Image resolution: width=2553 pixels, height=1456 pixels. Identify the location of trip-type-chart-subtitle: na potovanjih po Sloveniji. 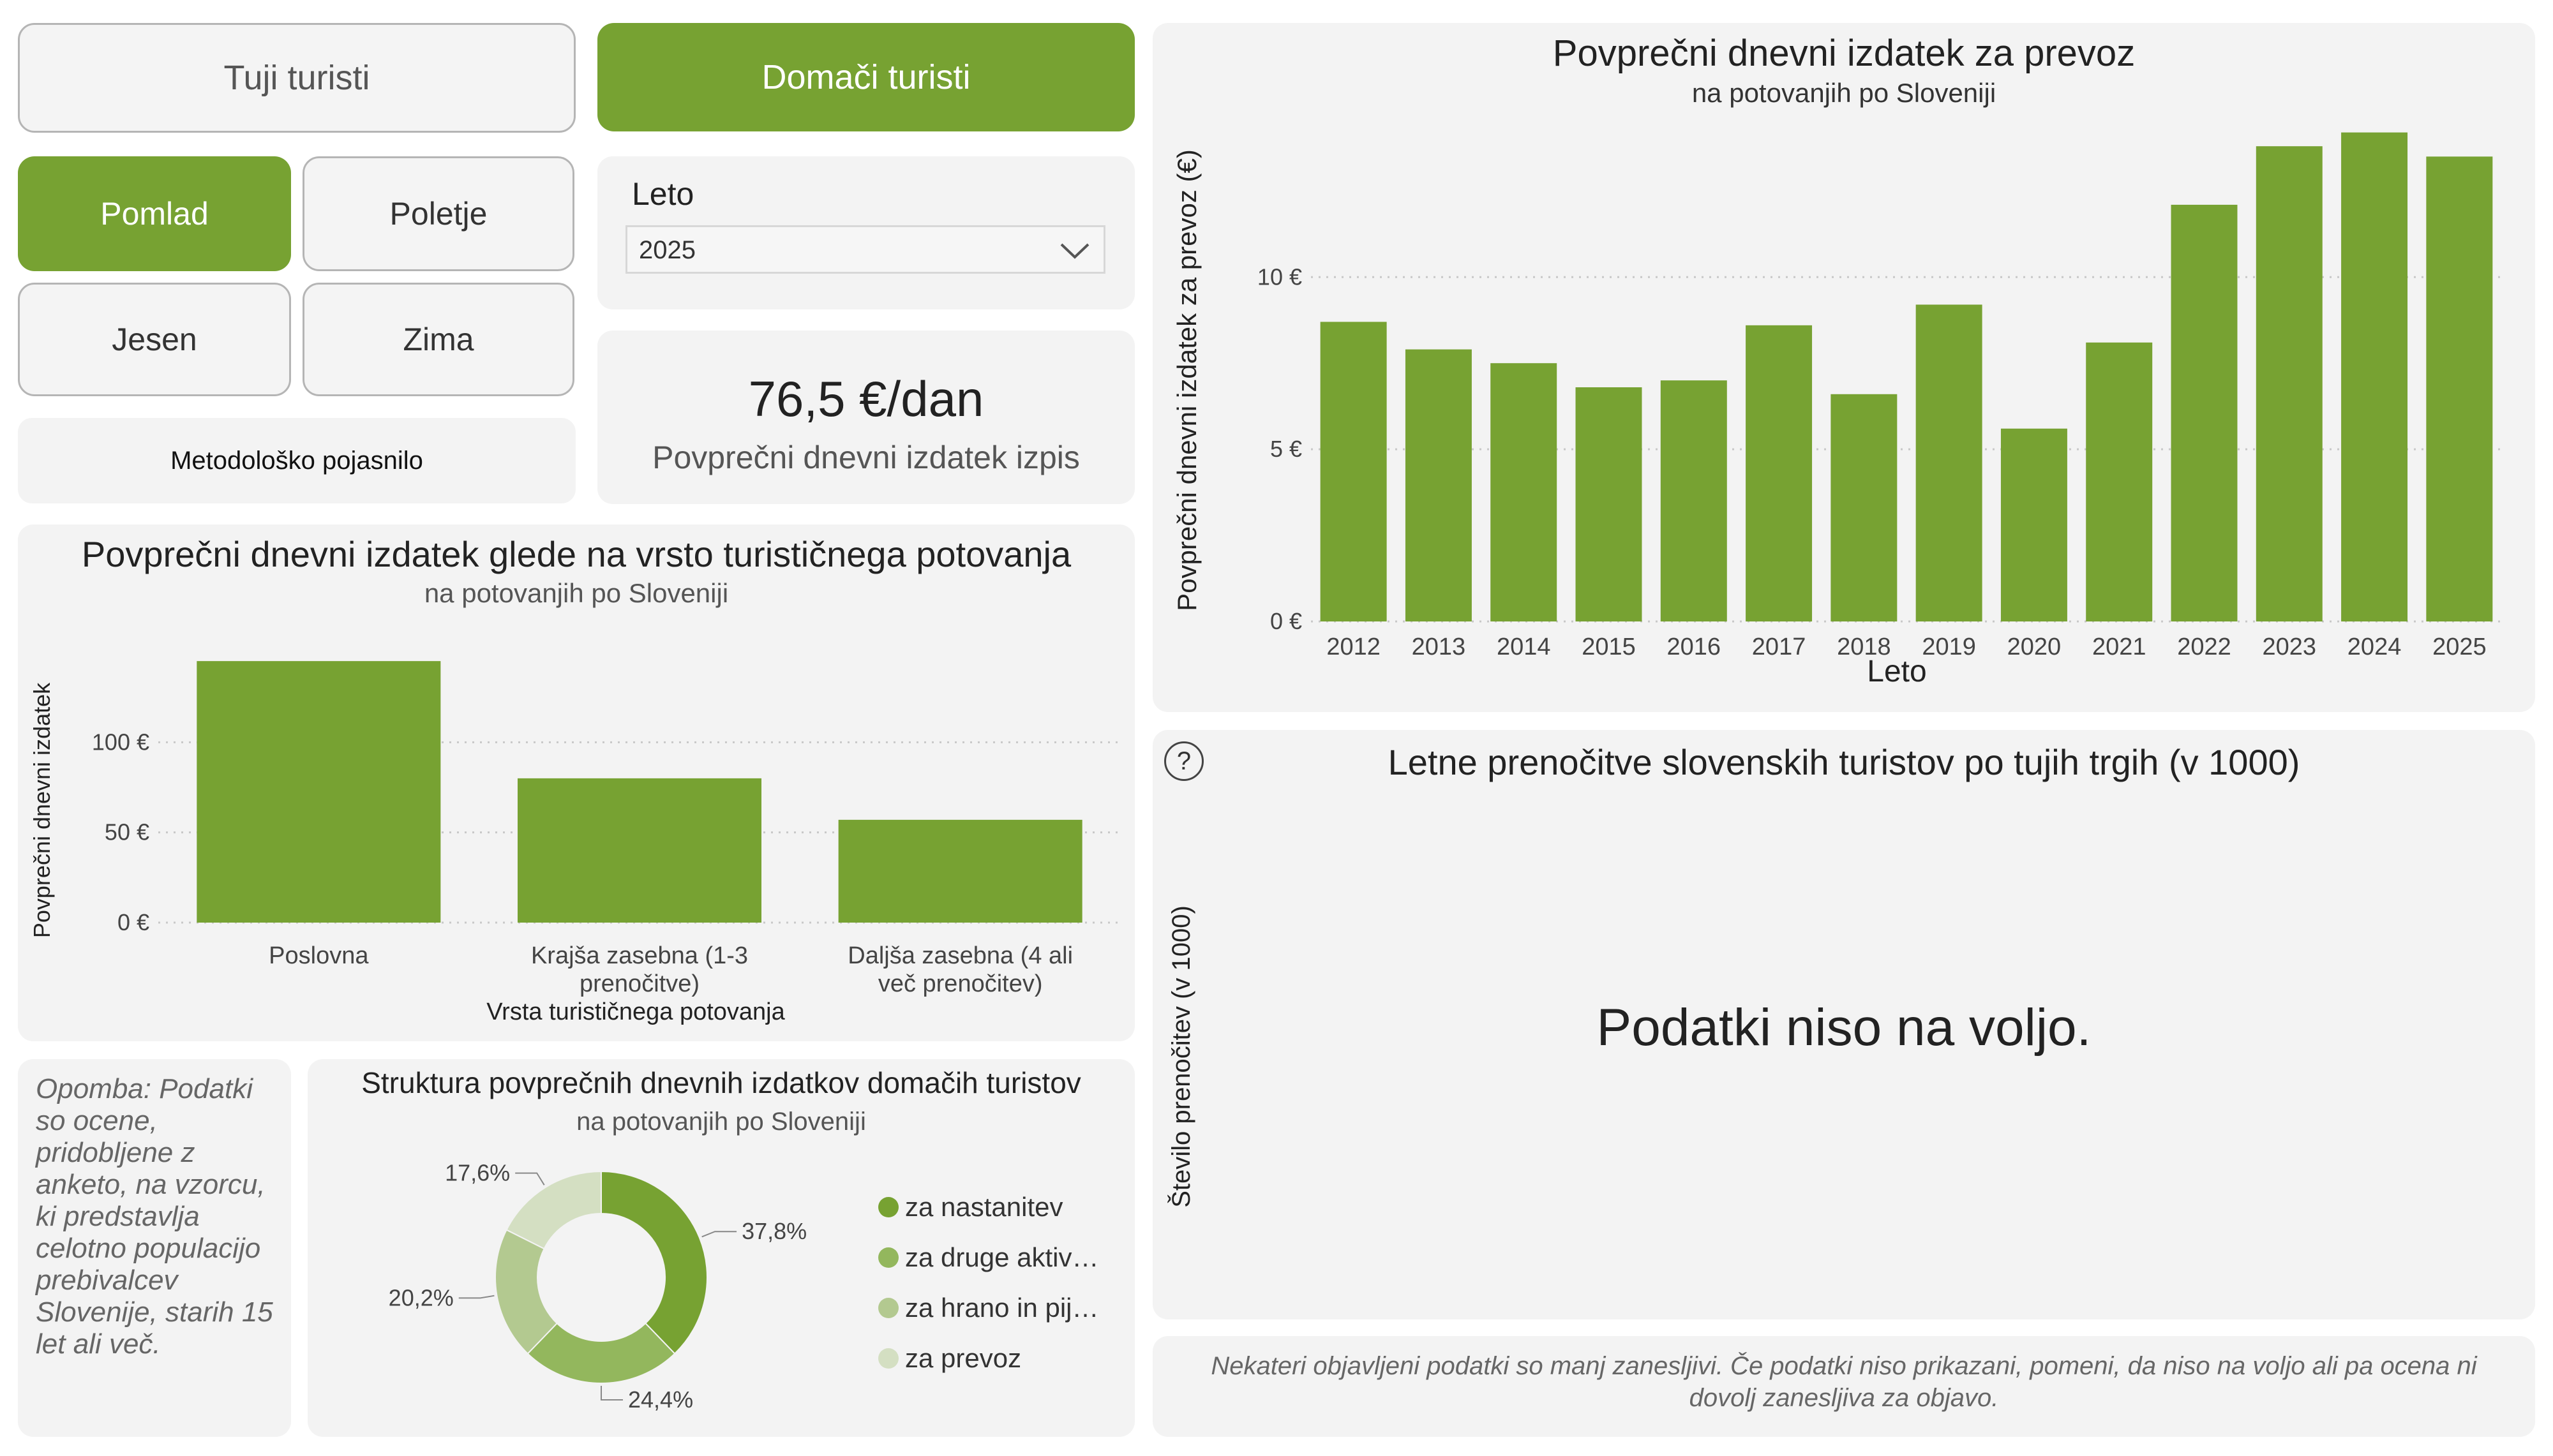
(576, 593).